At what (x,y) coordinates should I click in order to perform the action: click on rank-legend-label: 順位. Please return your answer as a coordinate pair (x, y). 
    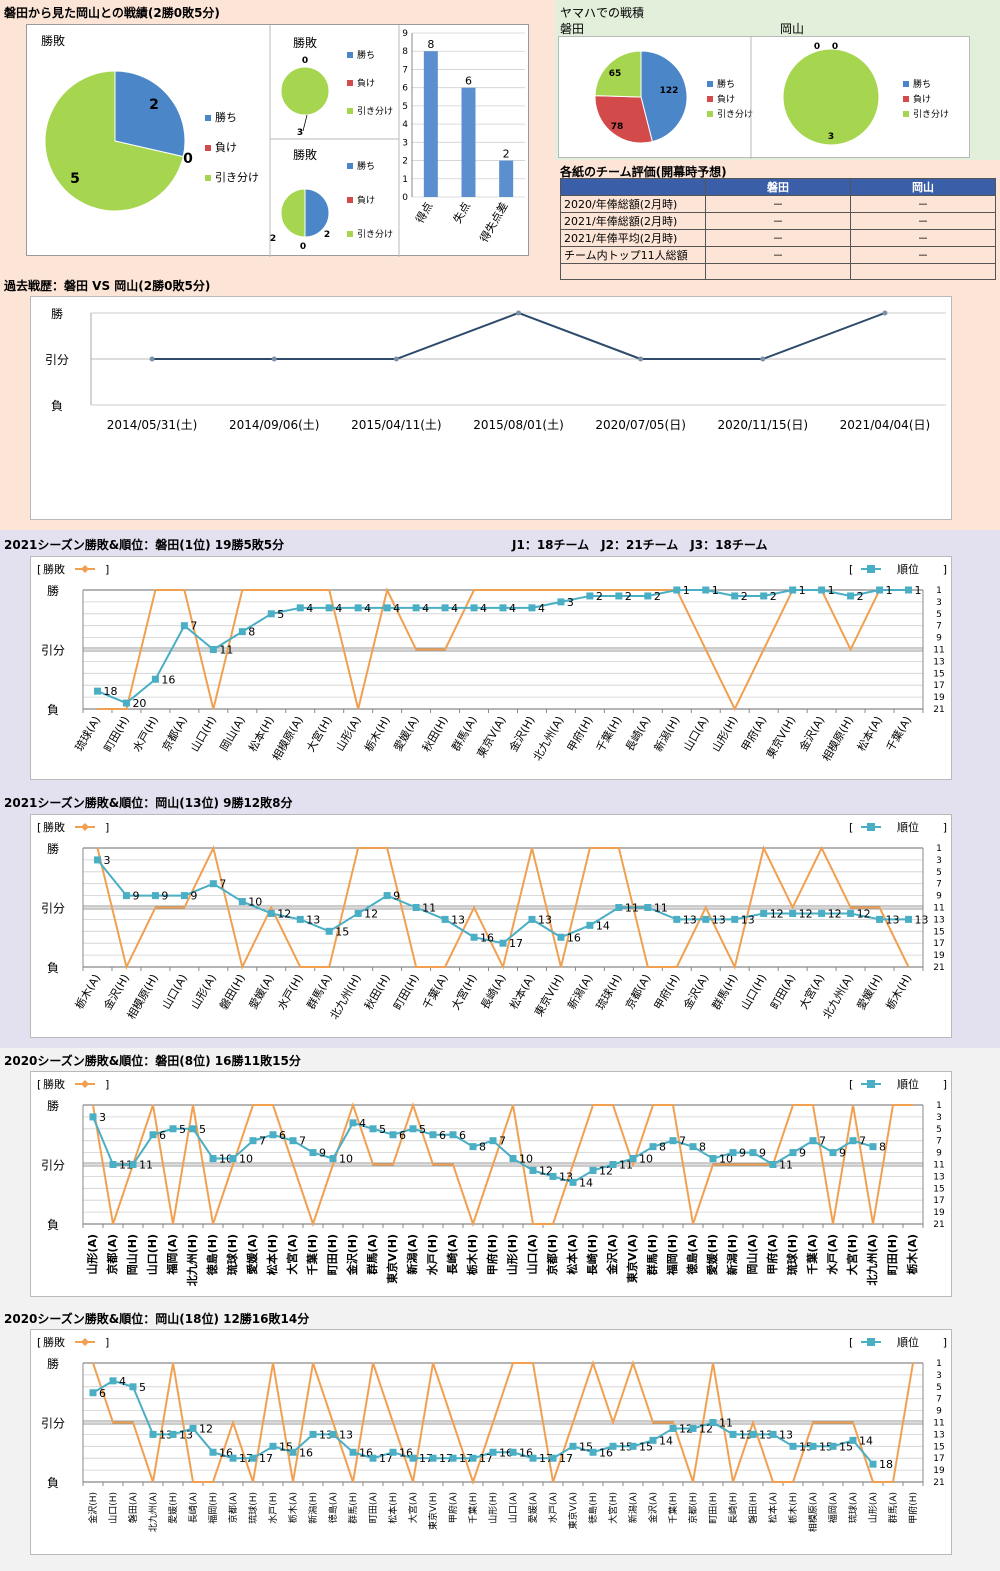
    Looking at the image, I should click on (908, 1084).